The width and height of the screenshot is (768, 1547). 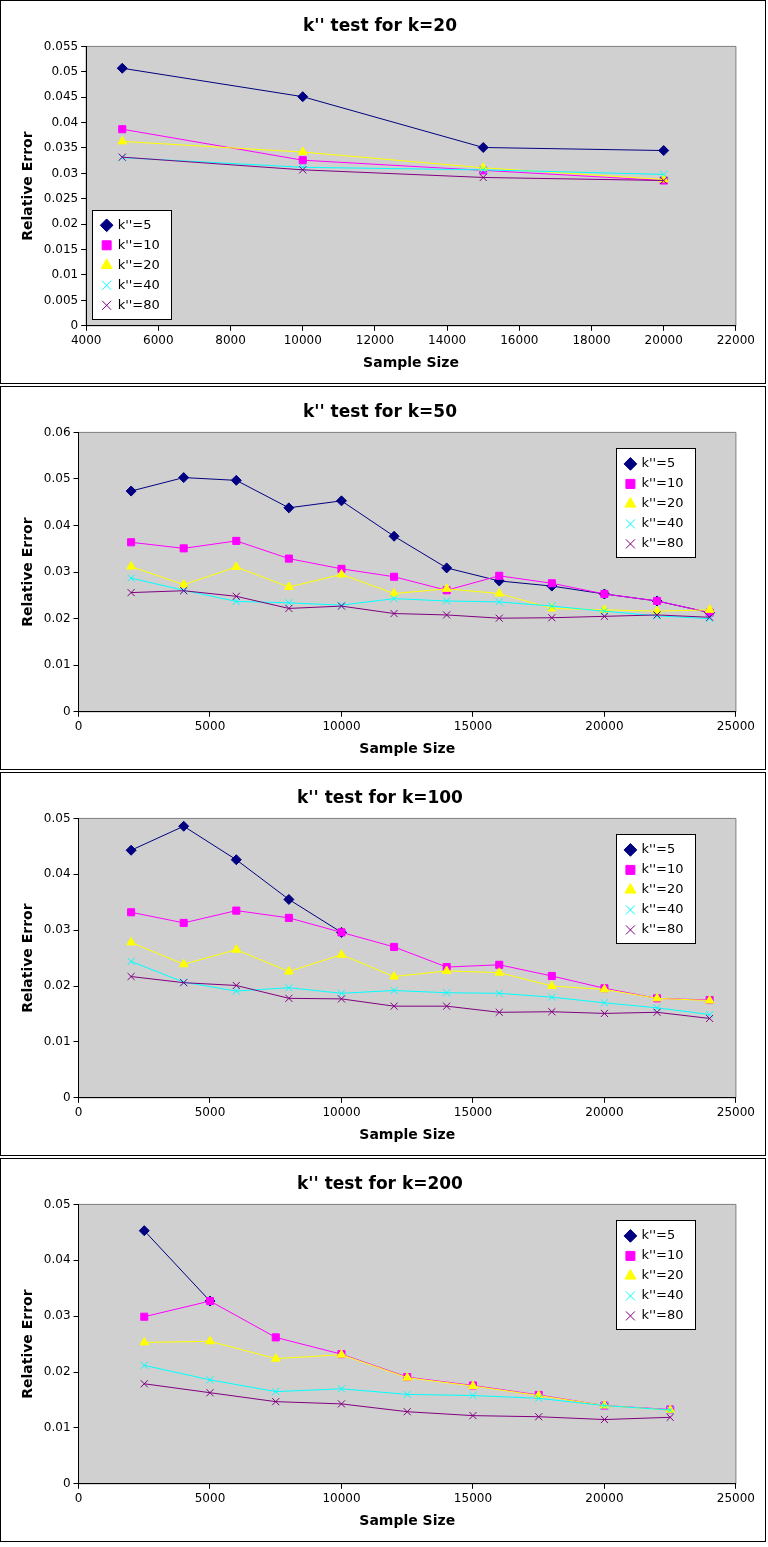 What do you see at coordinates (61, 96) in the screenshot?
I see `y-tick-label: 0.045` at bounding box center [61, 96].